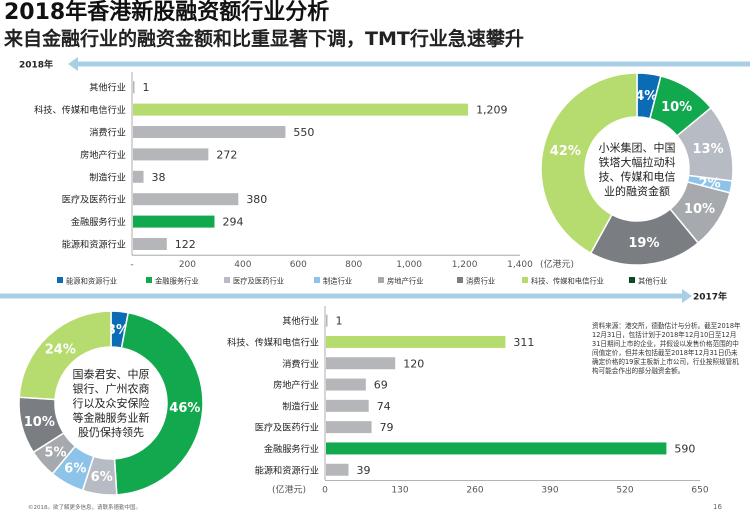 Image resolution: width=750 pixels, height=521 pixels. Describe the element at coordinates (287, 428) in the screenshot. I see `category-label: 医疗及医药行业` at that location.